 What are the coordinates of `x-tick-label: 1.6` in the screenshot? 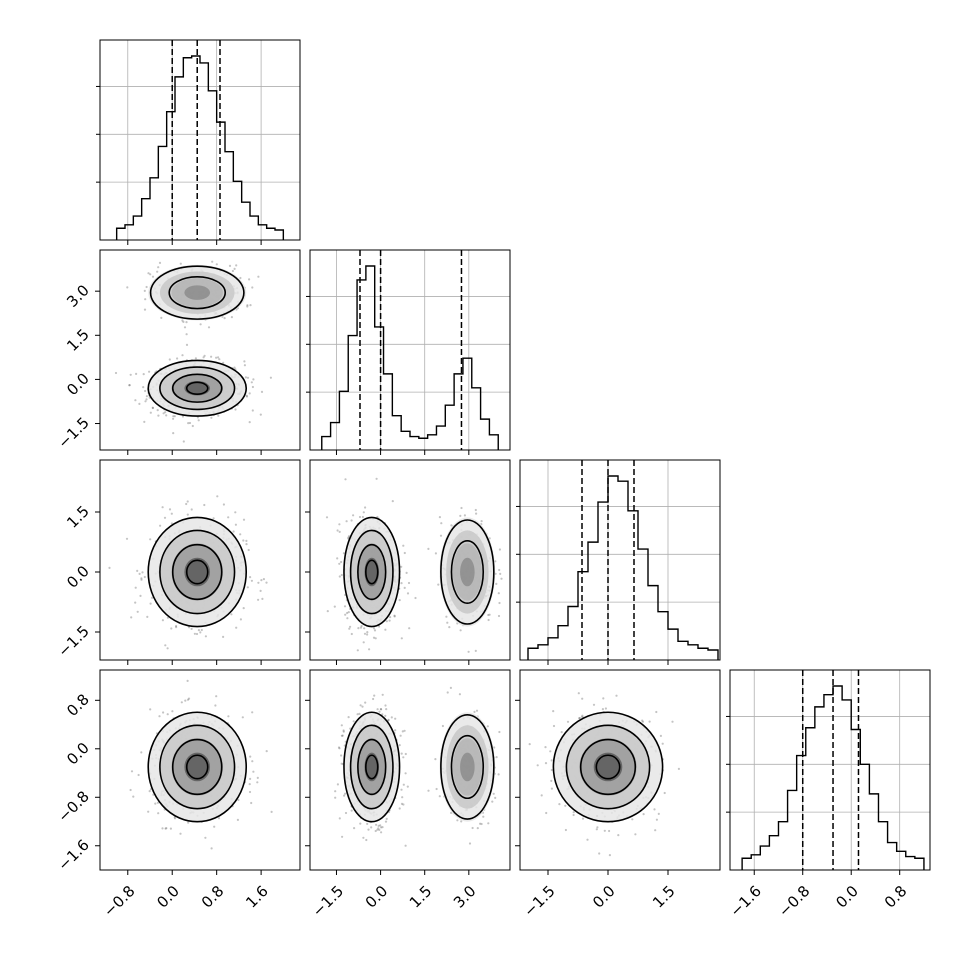 It's located at (257, 897).